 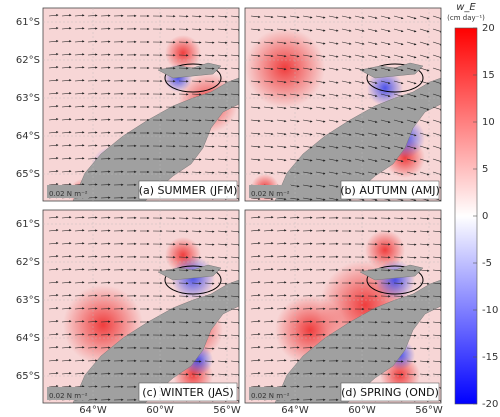 What do you see at coordinates (188, 190) in the screenshot?
I see `panel-label-box` at bounding box center [188, 190].